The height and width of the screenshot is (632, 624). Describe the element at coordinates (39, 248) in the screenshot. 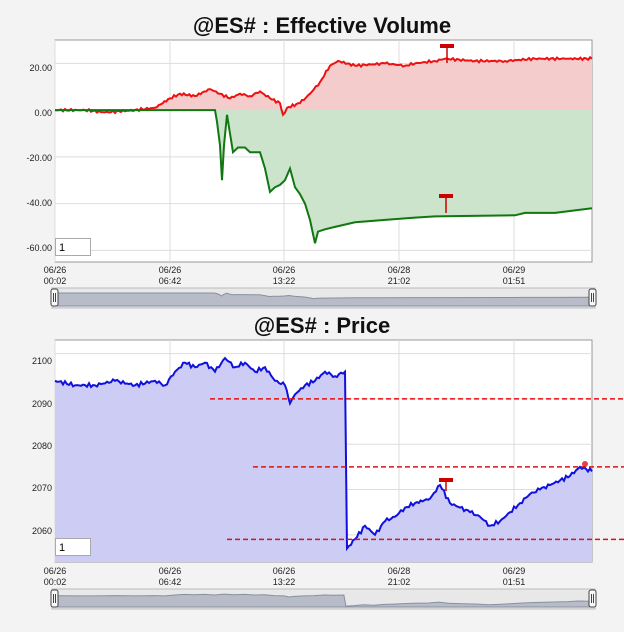

I see `y-tick-label: -60.00` at that location.